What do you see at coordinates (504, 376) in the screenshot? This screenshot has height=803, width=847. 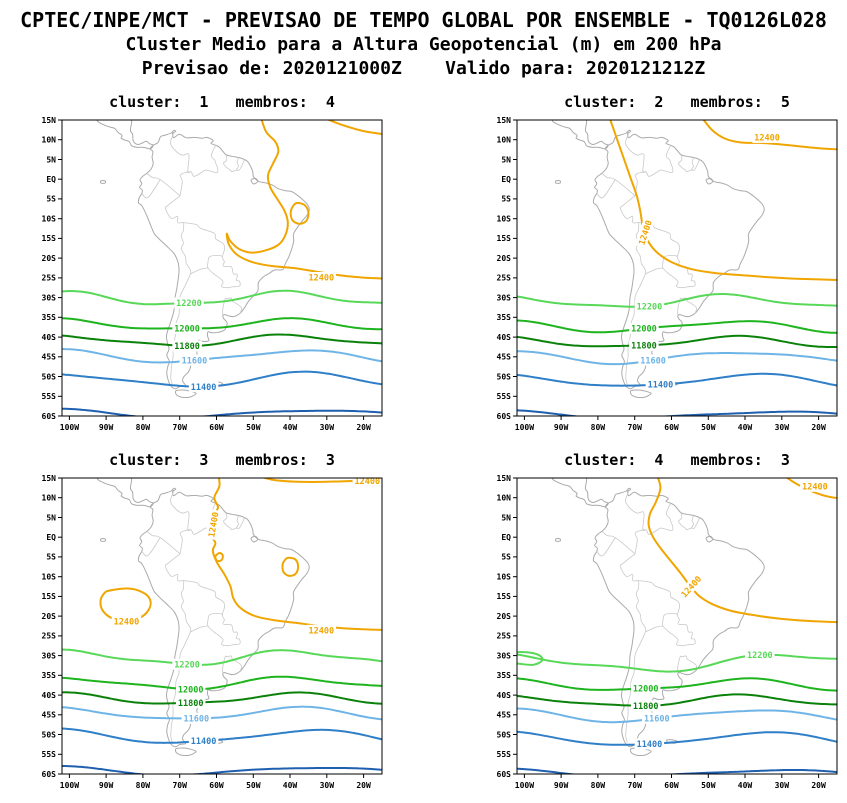 I see `lat-tick-label: 50S` at bounding box center [504, 376].